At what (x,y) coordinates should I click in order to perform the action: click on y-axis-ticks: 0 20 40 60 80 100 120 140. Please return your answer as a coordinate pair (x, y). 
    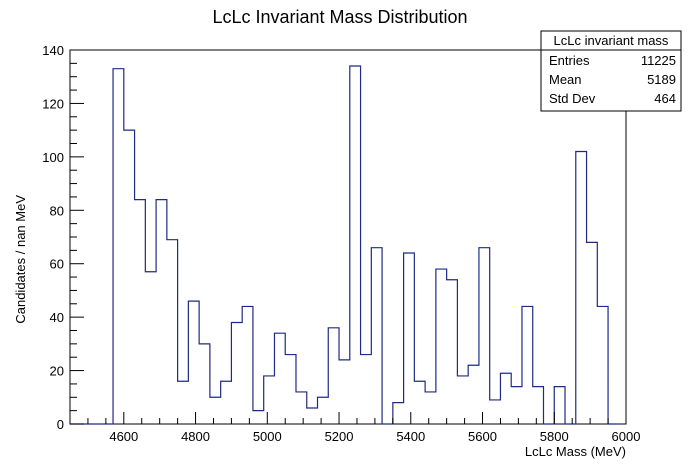
    Looking at the image, I should click on (63, 237).